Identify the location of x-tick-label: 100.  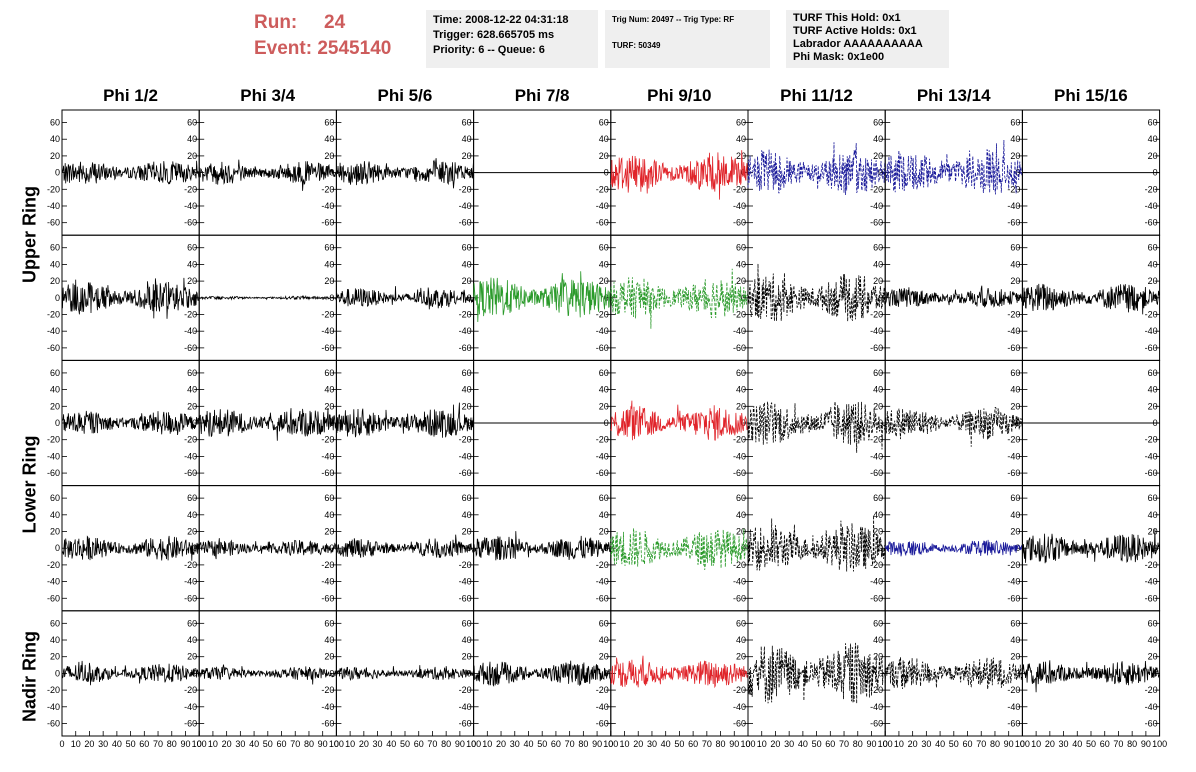
(610, 744).